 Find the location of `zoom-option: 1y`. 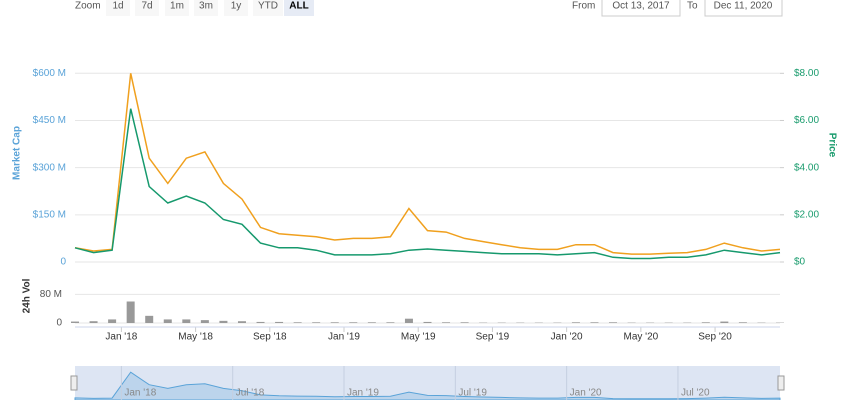

zoom-option: 1y is located at coordinates (236, 6).